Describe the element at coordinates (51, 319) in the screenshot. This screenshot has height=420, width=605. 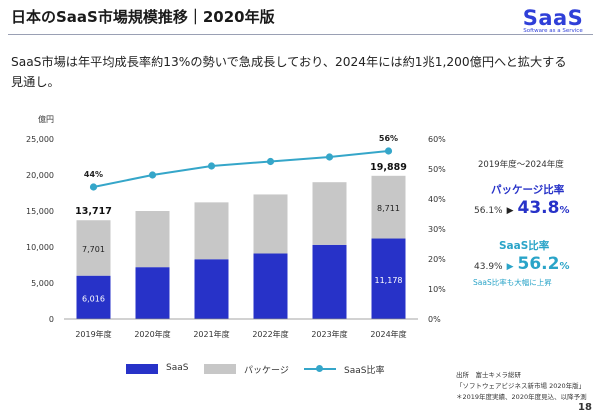
I see `y-left-tick: 0` at that location.